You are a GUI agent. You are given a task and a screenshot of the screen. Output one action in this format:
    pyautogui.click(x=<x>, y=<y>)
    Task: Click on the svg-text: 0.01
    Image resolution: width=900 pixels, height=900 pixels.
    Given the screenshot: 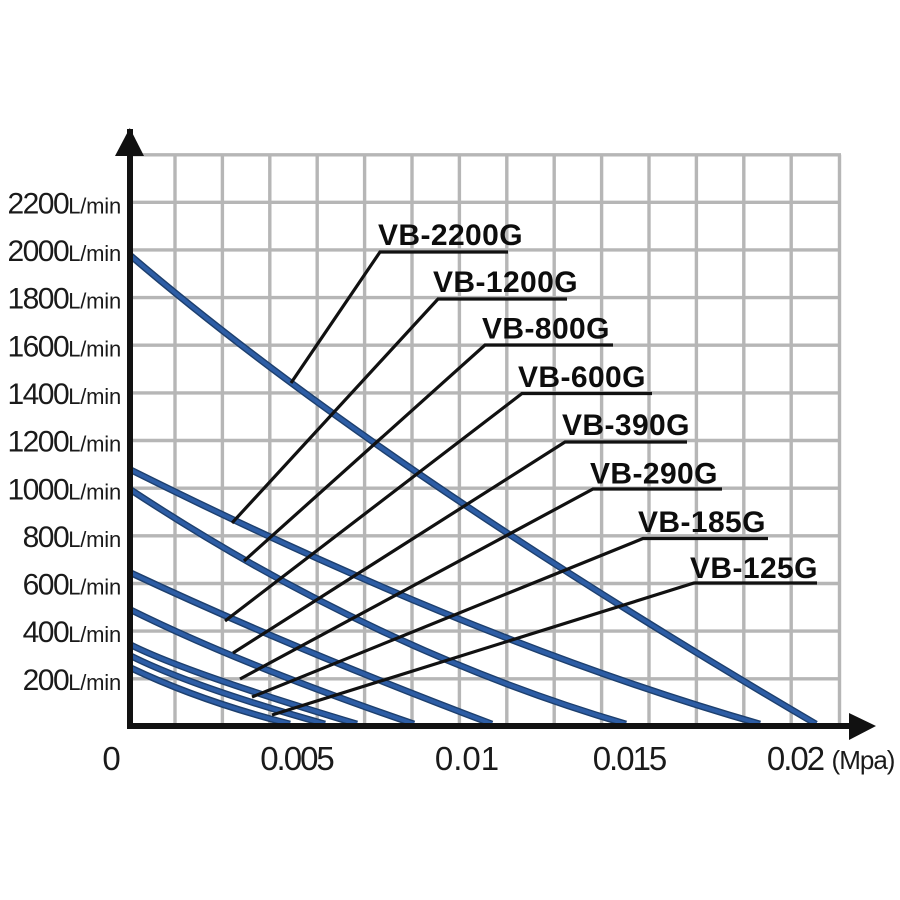 What is the action you would take?
    pyautogui.click(x=467, y=758)
    